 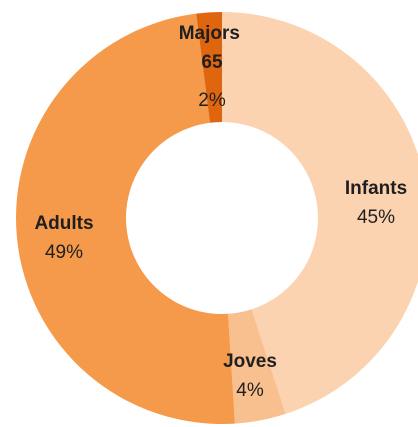 I want to click on slice-joves, so click(x=257, y=366).